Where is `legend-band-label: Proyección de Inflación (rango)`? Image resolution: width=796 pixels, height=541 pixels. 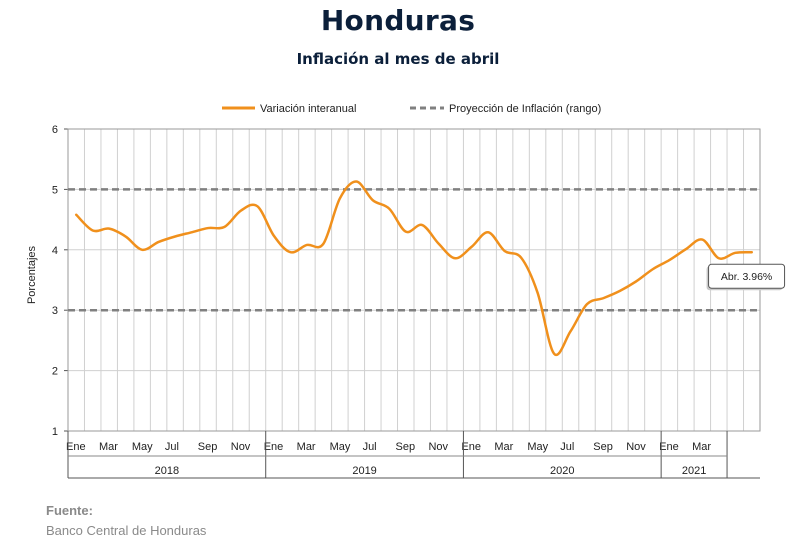 legend-band-label: Proyección de Inflación (rango) is located at coordinates (525, 109).